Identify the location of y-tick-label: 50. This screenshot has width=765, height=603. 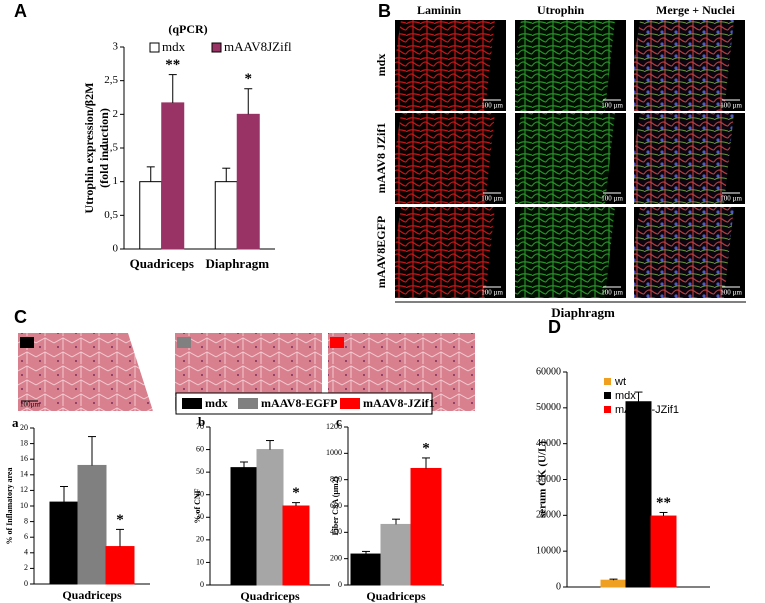
(200, 471).